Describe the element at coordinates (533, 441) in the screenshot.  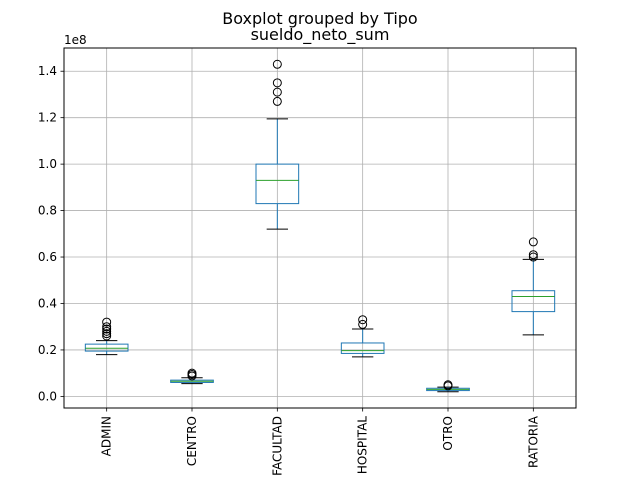
I see `x-tick-label: RATORIA` at that location.